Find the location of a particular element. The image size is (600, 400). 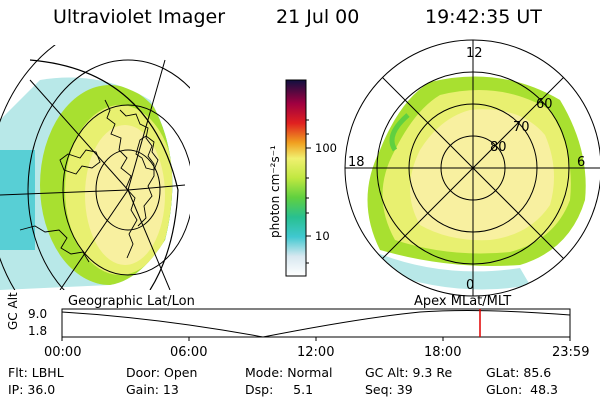

info-ip: IP: 36.0 is located at coordinates (32, 389).